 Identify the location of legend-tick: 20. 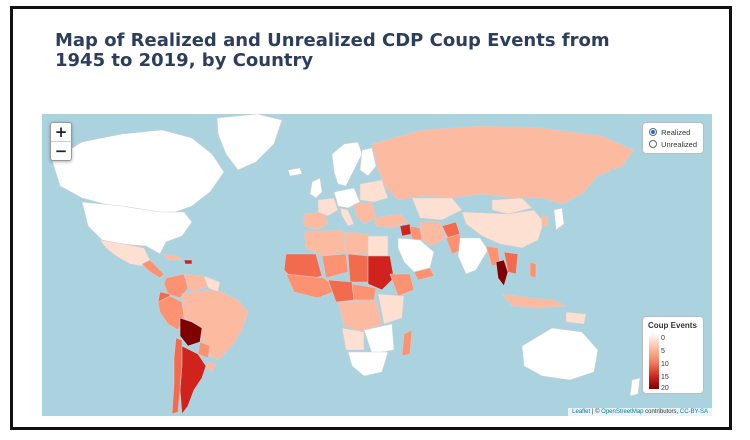
(665, 388).